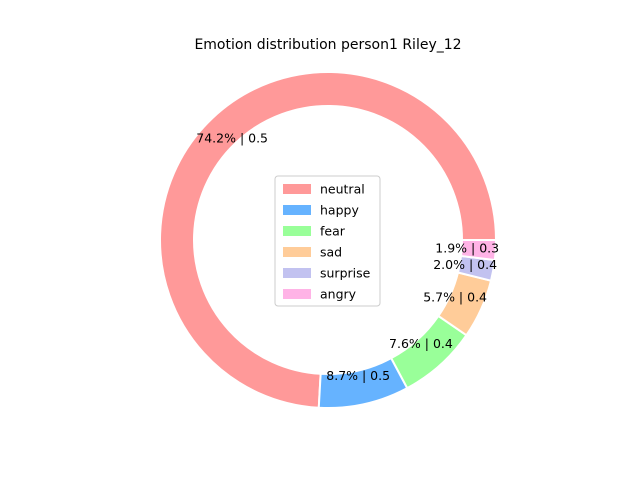  What do you see at coordinates (339, 210) in the screenshot?
I see `legend-label-happy: happy` at bounding box center [339, 210].